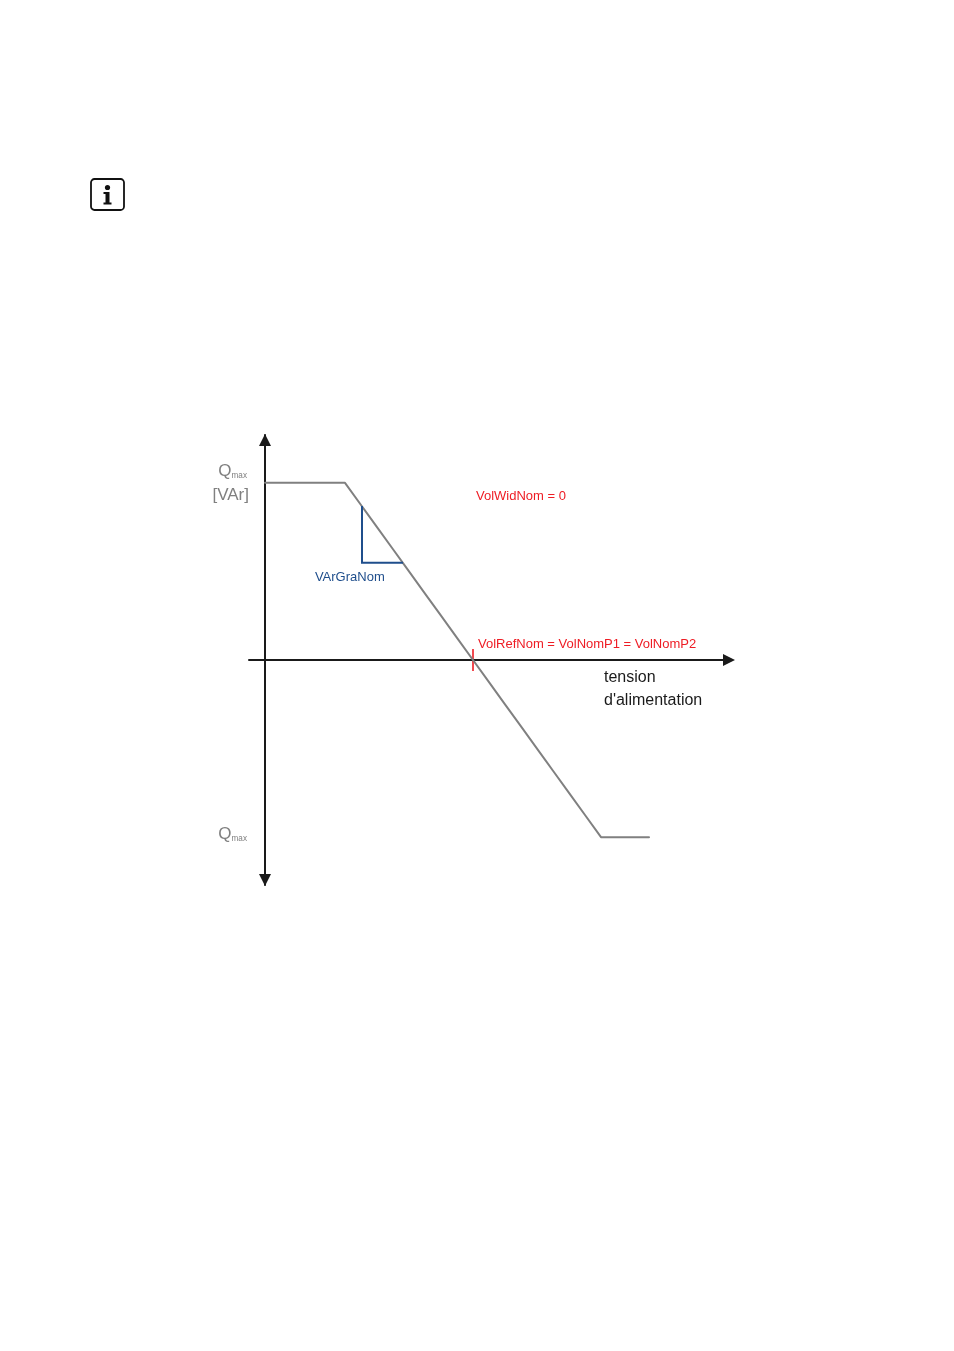  What do you see at coordinates (349, 577) in the screenshot?
I see `annotation: VArGraNom` at bounding box center [349, 577].